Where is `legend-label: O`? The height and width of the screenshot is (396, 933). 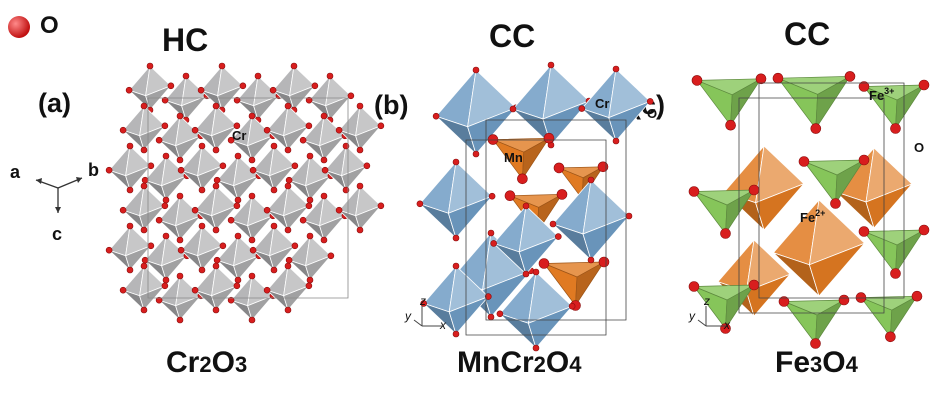 legend-label: O is located at coordinates (49, 25).